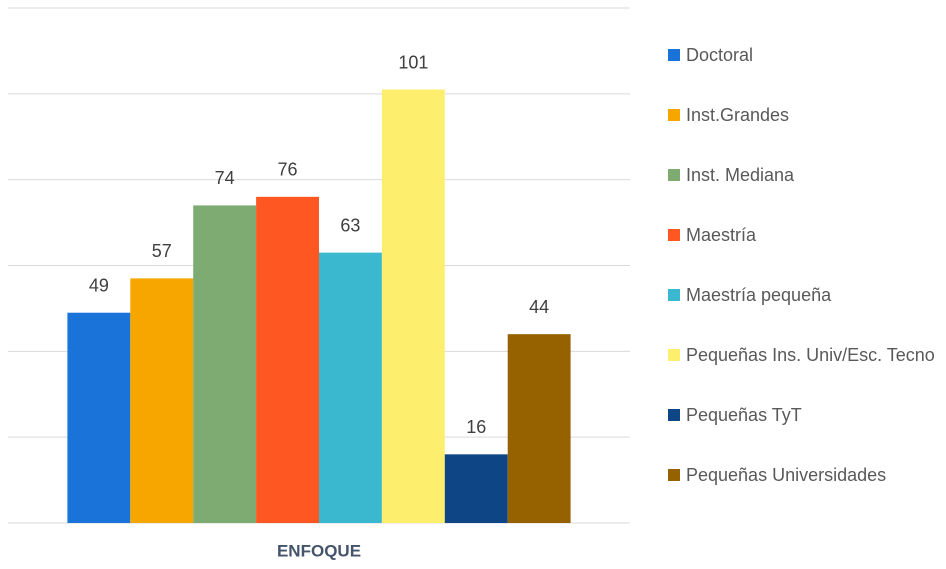  I want to click on legend-entry: Pequeñas Ins. Univ/Esc. Tecno, so click(803, 355).